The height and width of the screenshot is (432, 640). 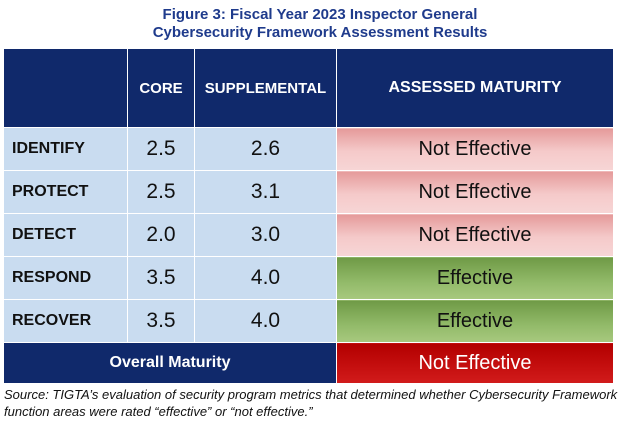 What do you see at coordinates (475, 363) in the screenshot?
I see `overall-maturity-status: Not Effective` at bounding box center [475, 363].